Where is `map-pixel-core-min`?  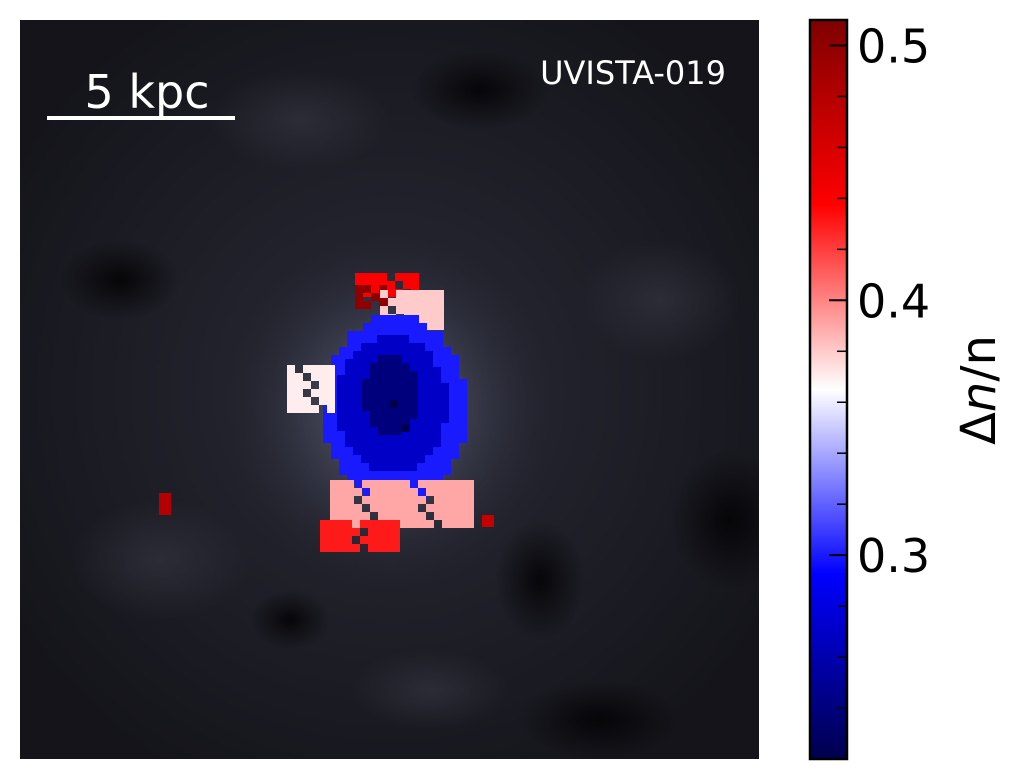 map-pixel-core-min is located at coordinates (406, 428).